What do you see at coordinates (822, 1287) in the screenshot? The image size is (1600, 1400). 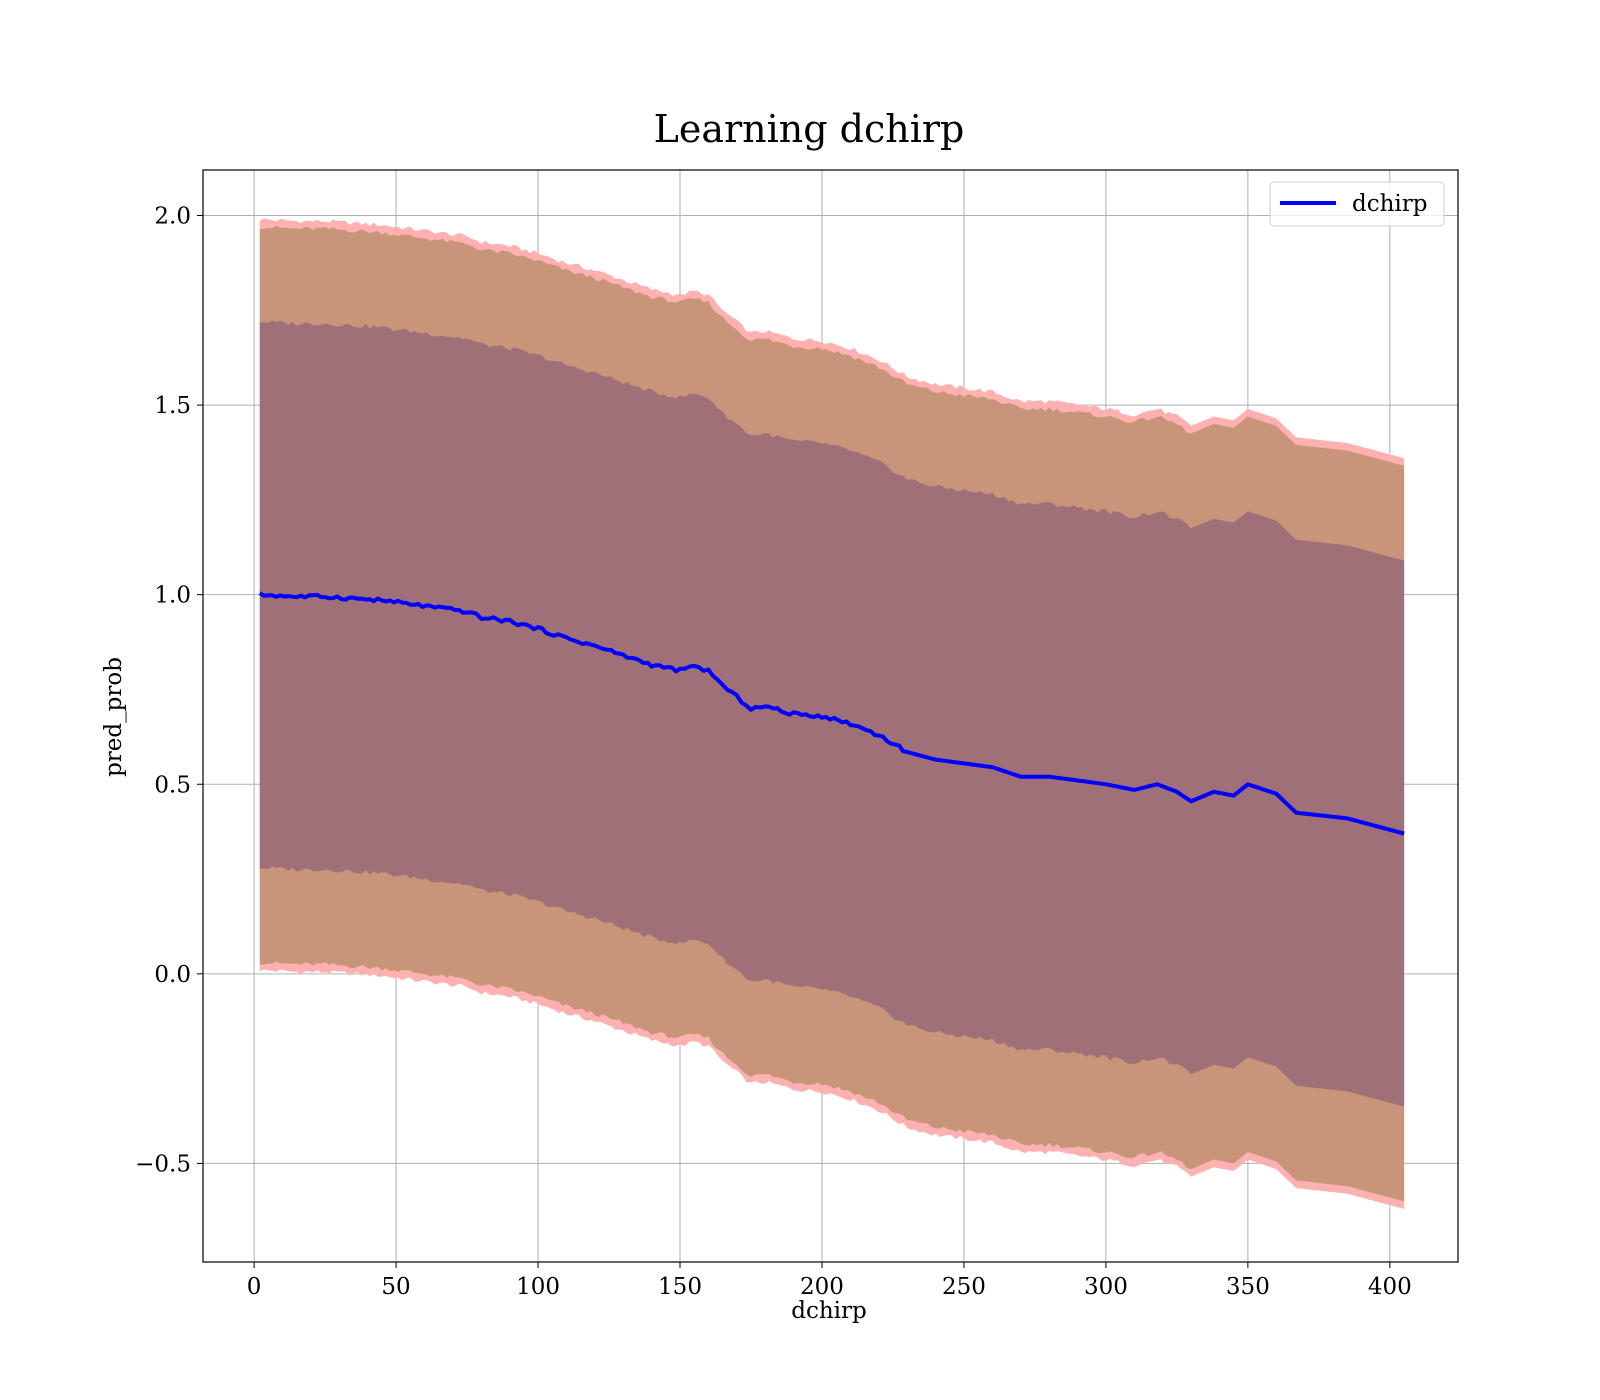 I see `x-tick-label: 200` at bounding box center [822, 1287].